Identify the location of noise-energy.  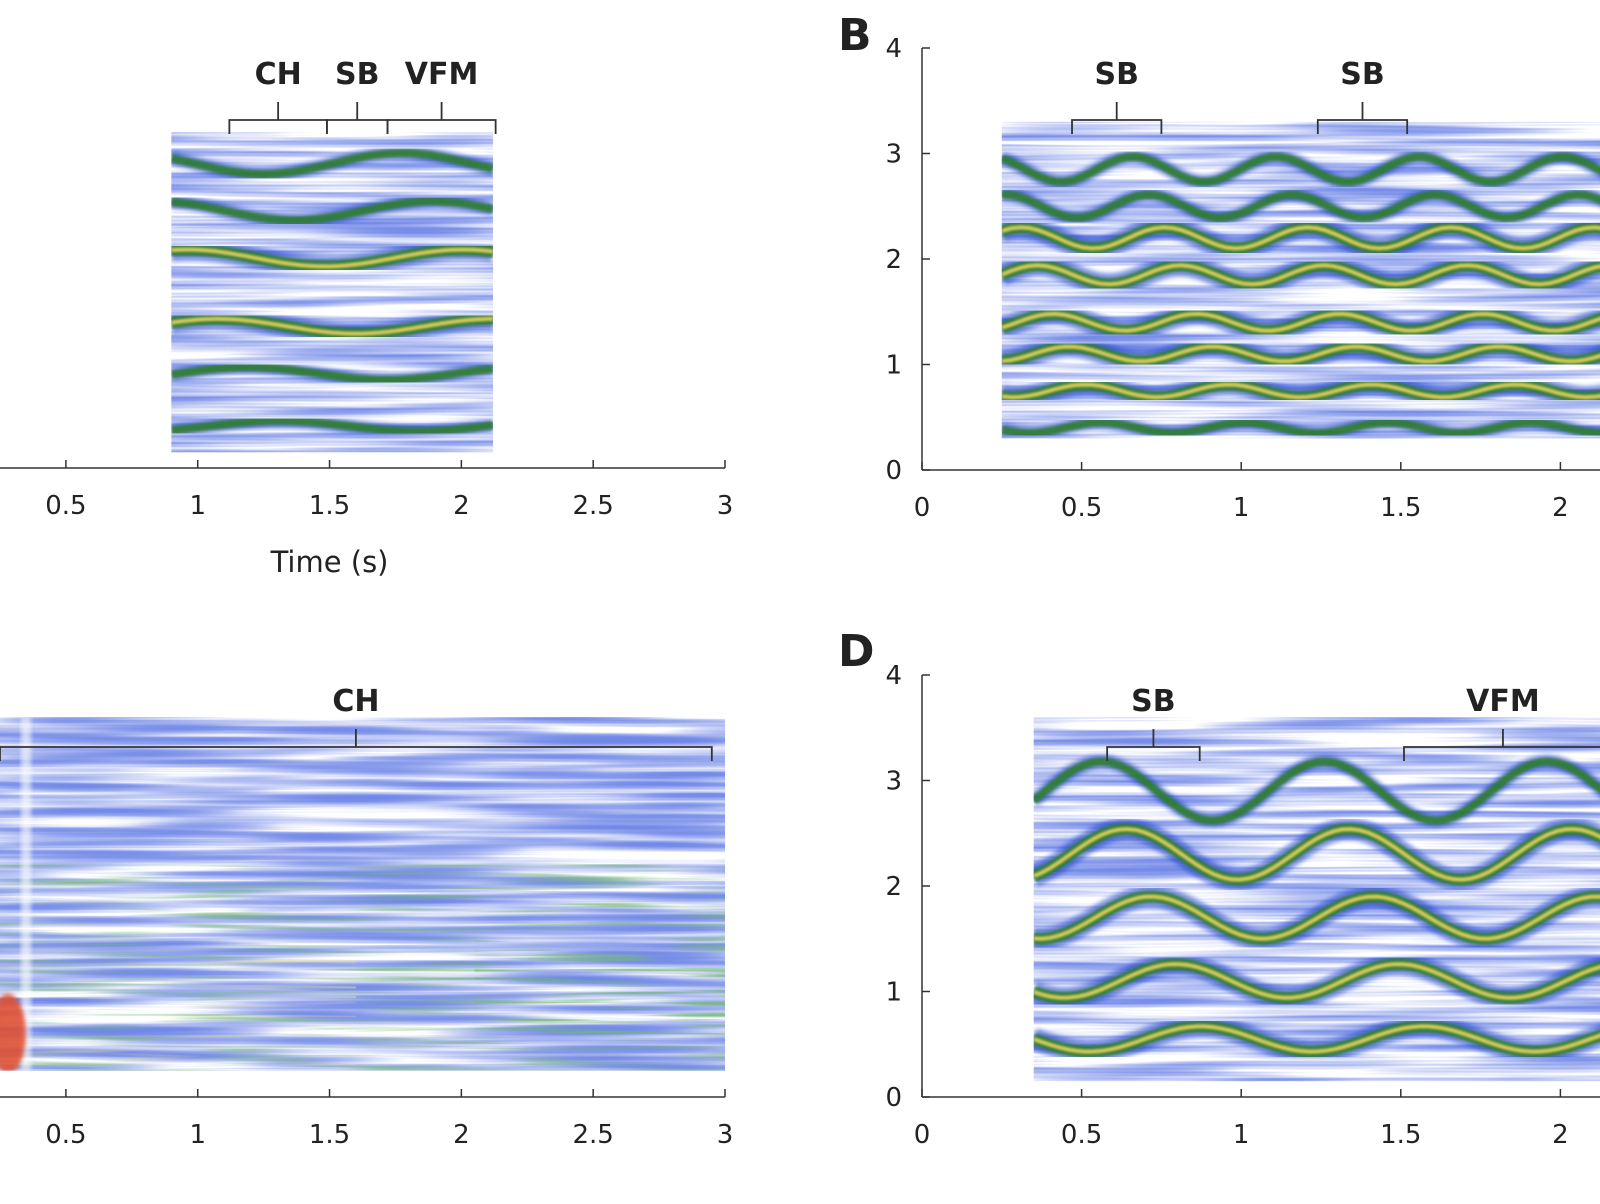
(362, 894).